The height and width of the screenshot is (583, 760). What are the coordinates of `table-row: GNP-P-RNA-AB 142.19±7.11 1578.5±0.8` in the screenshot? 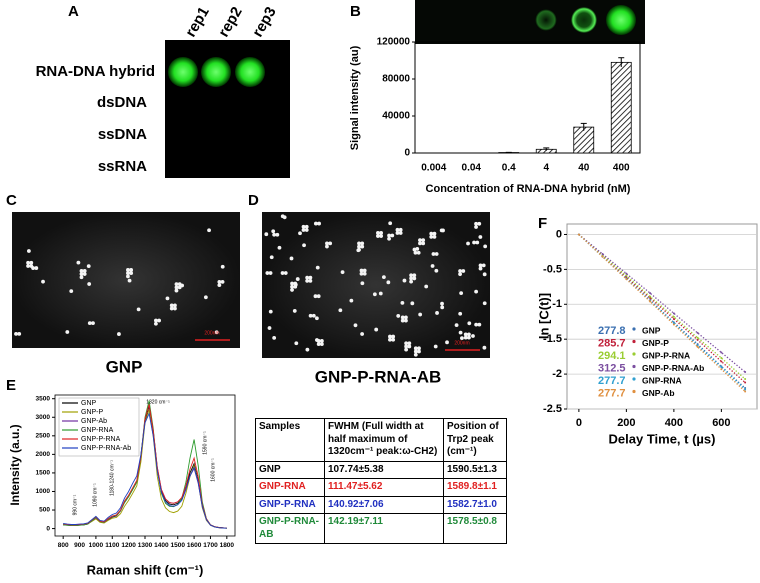 It's located at (381, 528).